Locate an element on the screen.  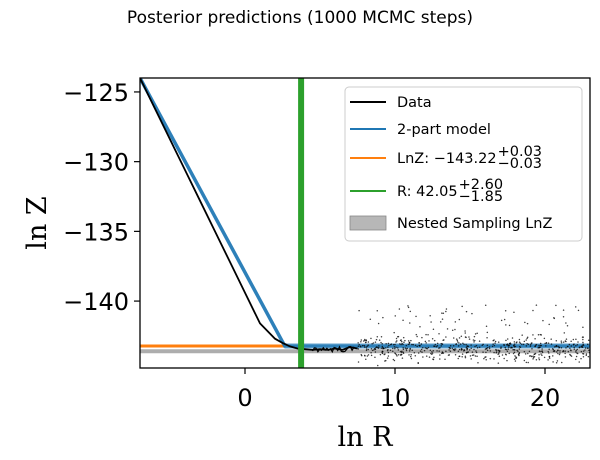
y-axis-label: ln Z is located at coordinates (37, 222).